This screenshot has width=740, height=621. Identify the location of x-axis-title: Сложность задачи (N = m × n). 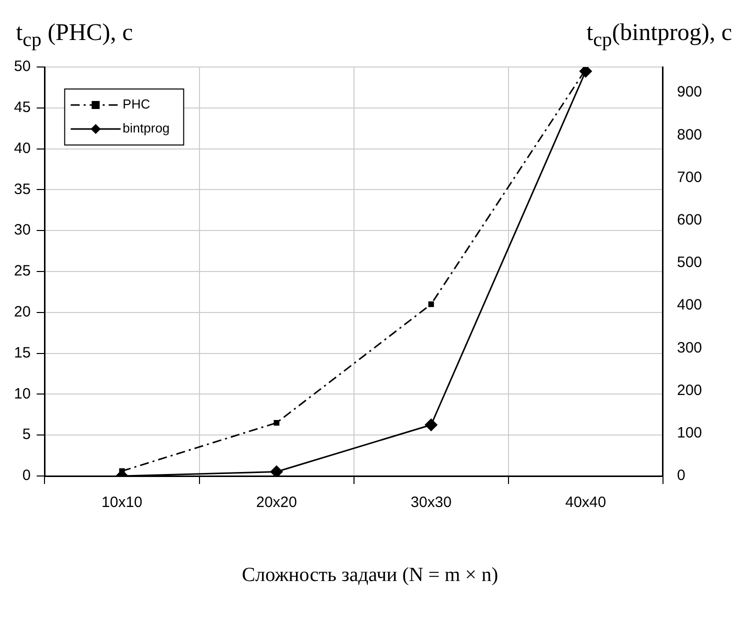
(370, 575).